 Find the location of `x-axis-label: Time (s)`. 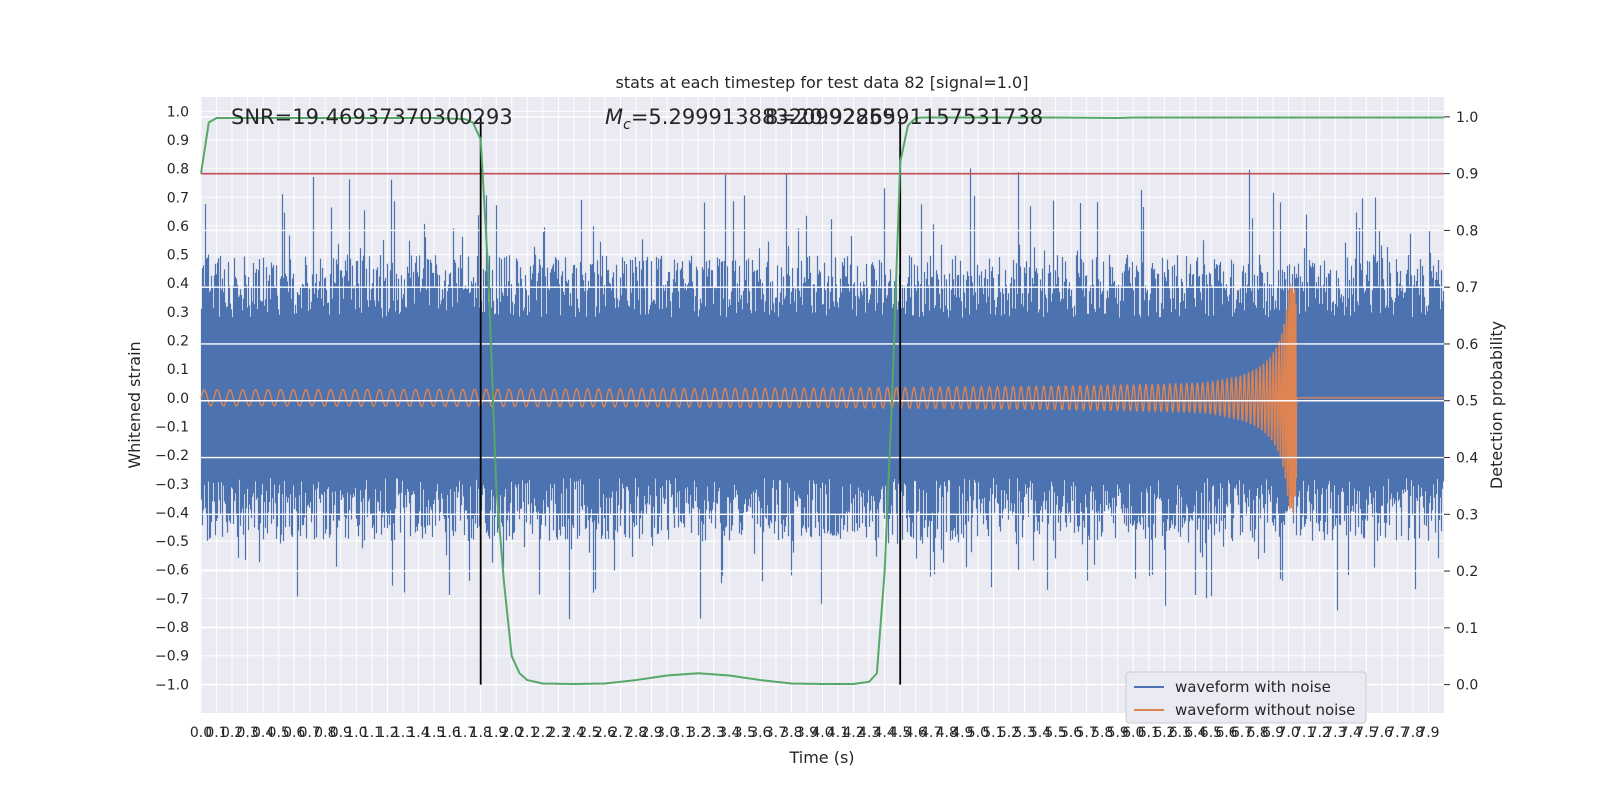

x-axis-label: Time (s) is located at coordinates (821, 757).